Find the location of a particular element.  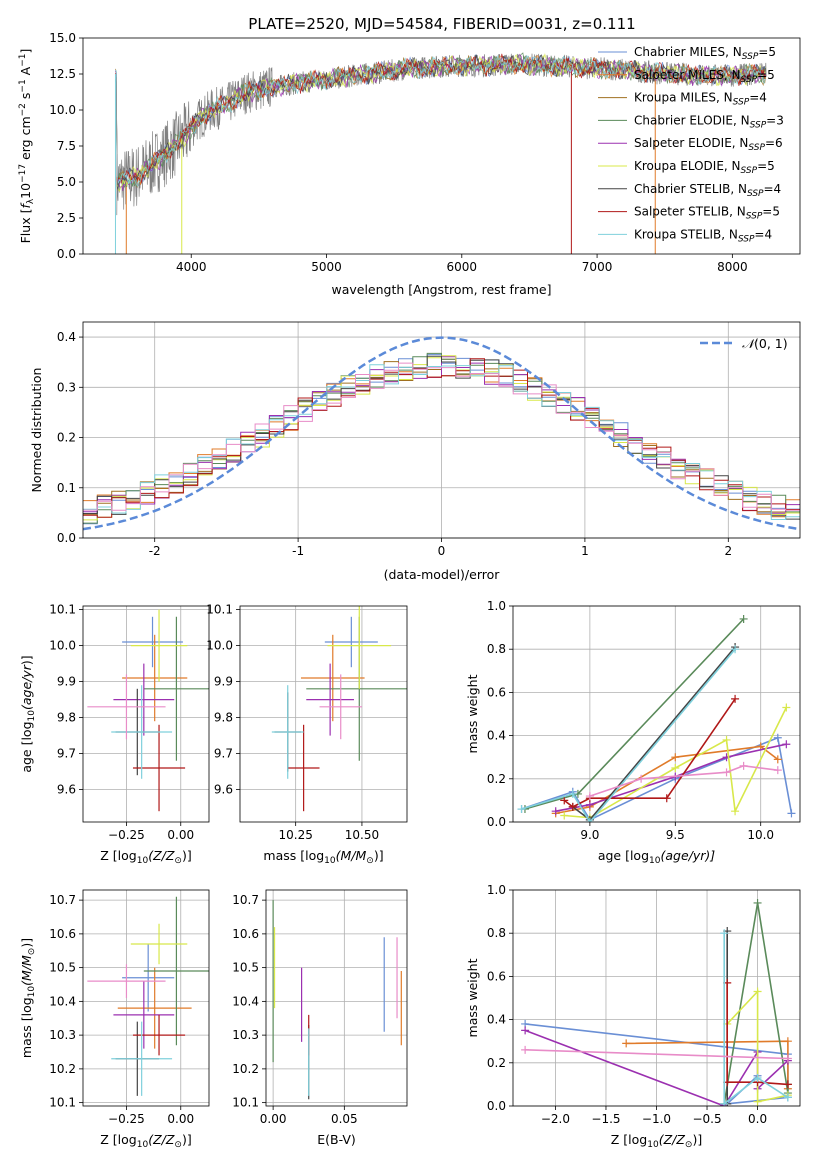

x-tick-label: 0.0 is located at coordinates (757, 1119).